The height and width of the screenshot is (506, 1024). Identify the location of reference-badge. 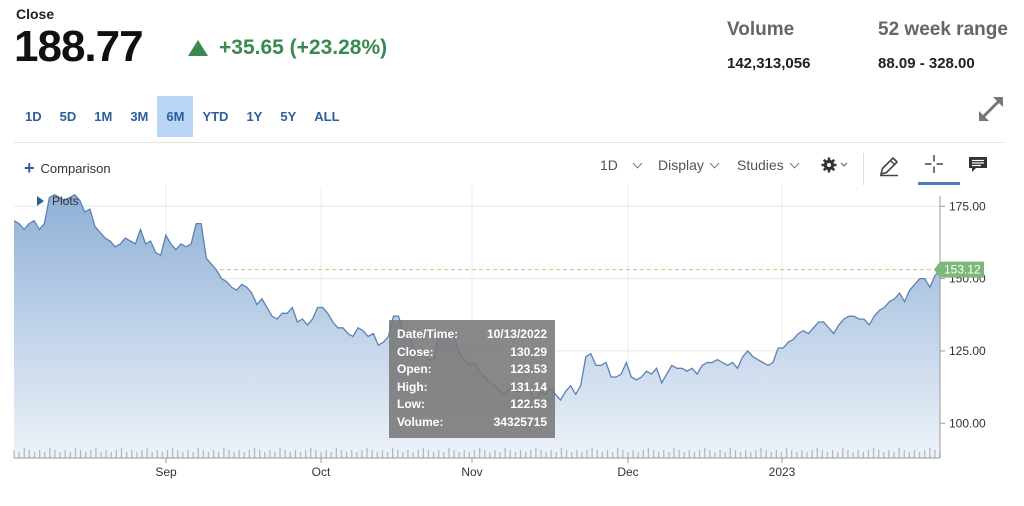
(959, 269).